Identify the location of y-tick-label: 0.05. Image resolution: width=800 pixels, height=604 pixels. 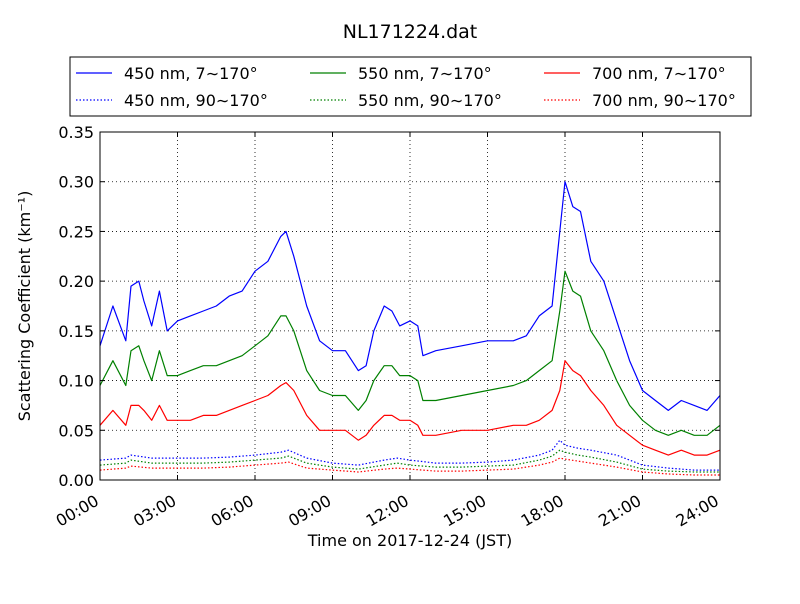
(76, 430).